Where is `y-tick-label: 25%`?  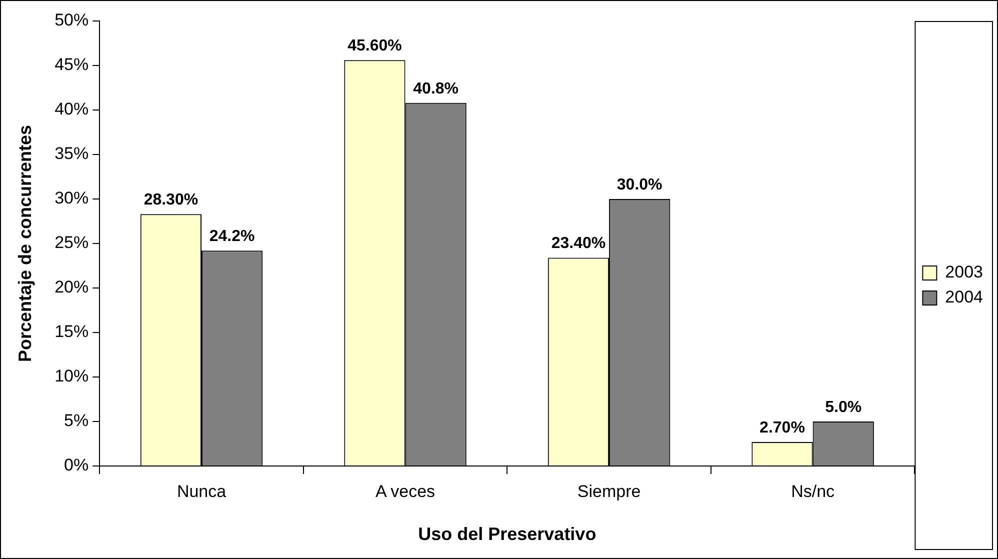
y-tick-label: 25% is located at coordinates (71, 242).